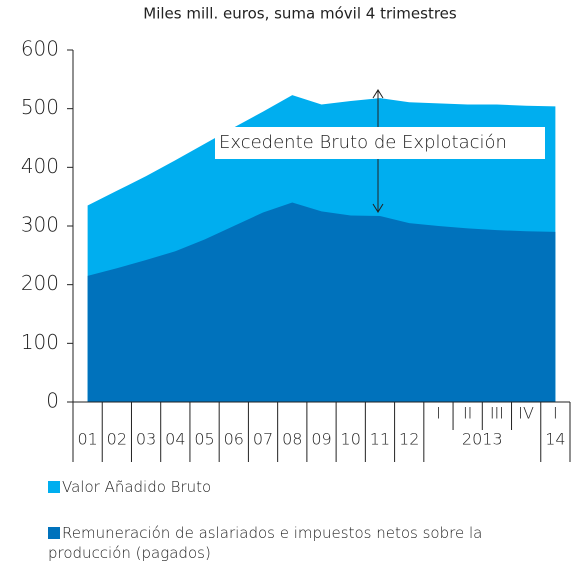 The height and width of the screenshot is (574, 576). Describe the element at coordinates (40, 166) in the screenshot. I see `y-tick-label: 400` at that location.